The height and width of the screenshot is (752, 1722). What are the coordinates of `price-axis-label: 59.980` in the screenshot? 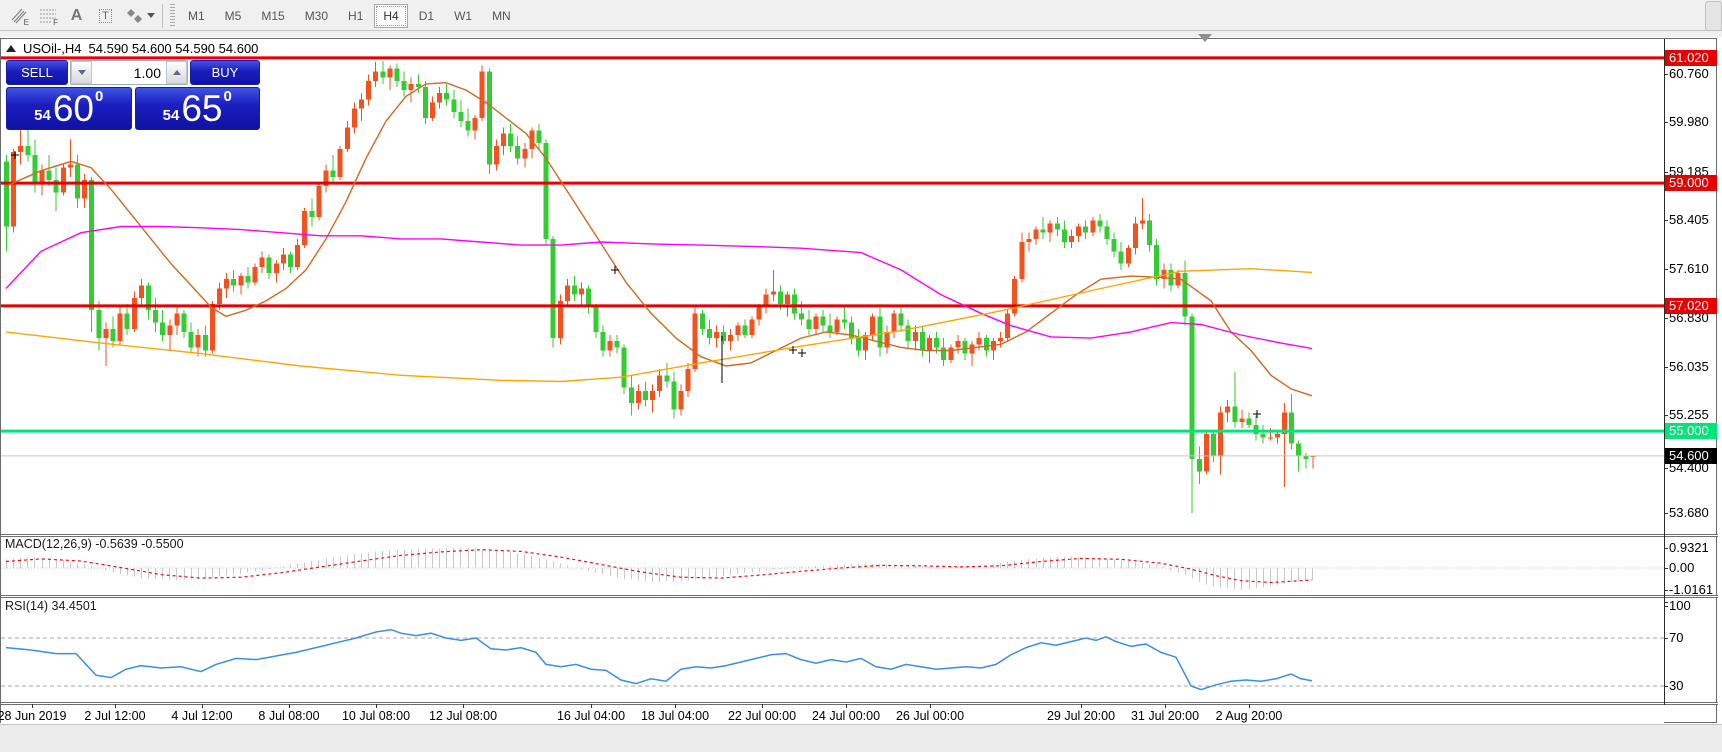 It's located at (1689, 121).